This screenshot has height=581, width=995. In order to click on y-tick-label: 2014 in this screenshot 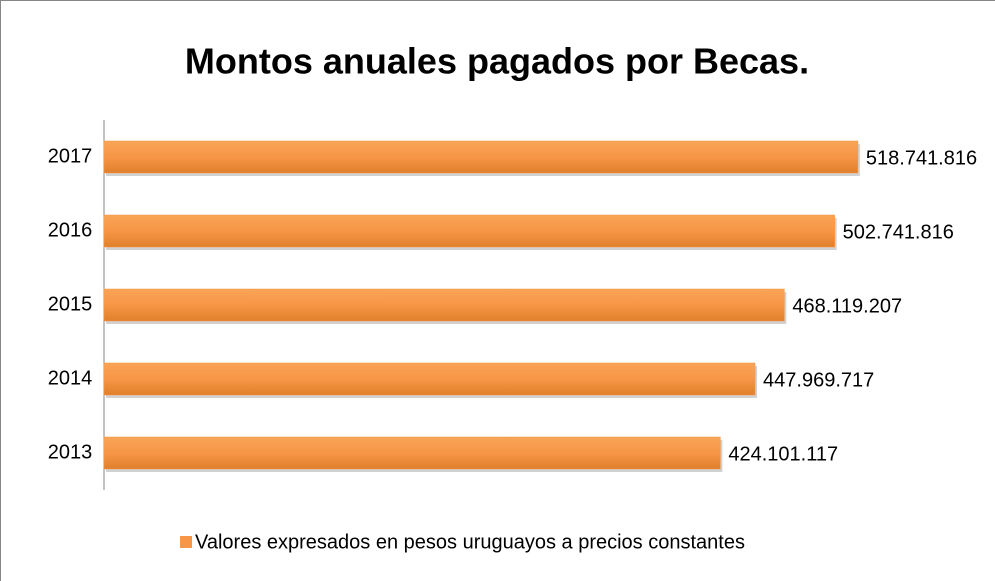, I will do `click(70, 378)`.